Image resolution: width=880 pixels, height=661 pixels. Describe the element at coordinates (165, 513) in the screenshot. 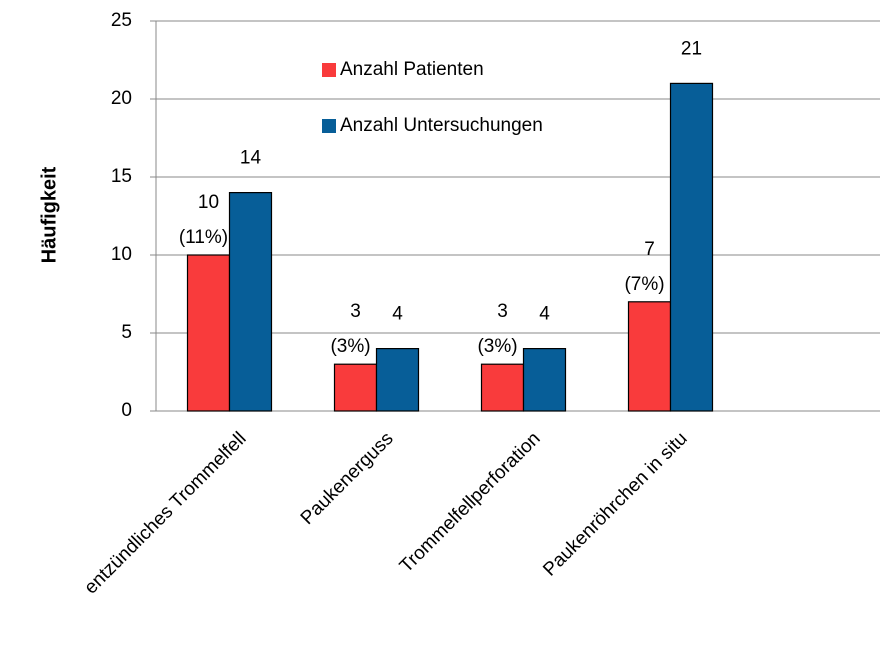

I see `x-tick-label: entzündliches Trommelfell` at that location.